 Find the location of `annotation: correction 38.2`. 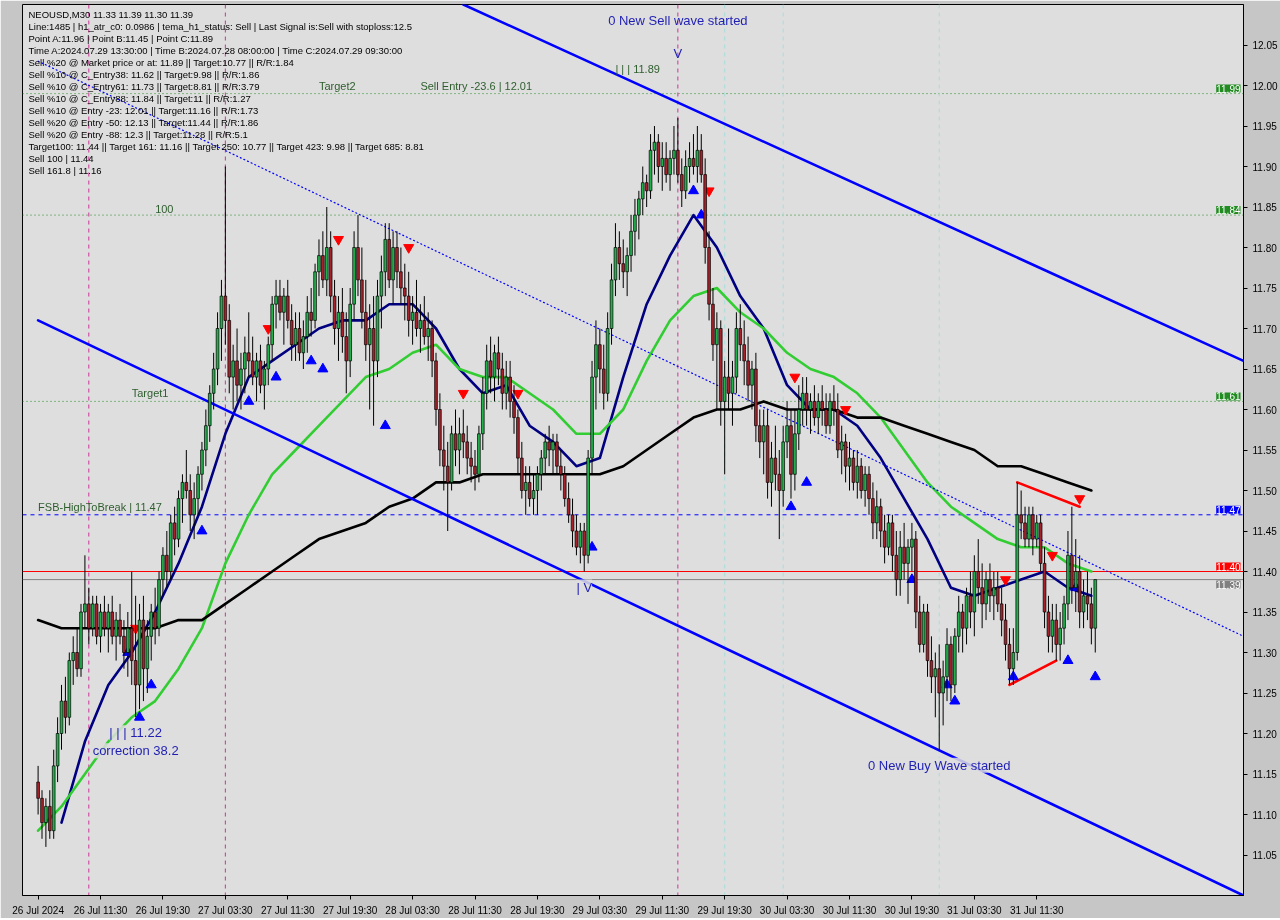

annotation: correction 38.2 is located at coordinates (135, 751).